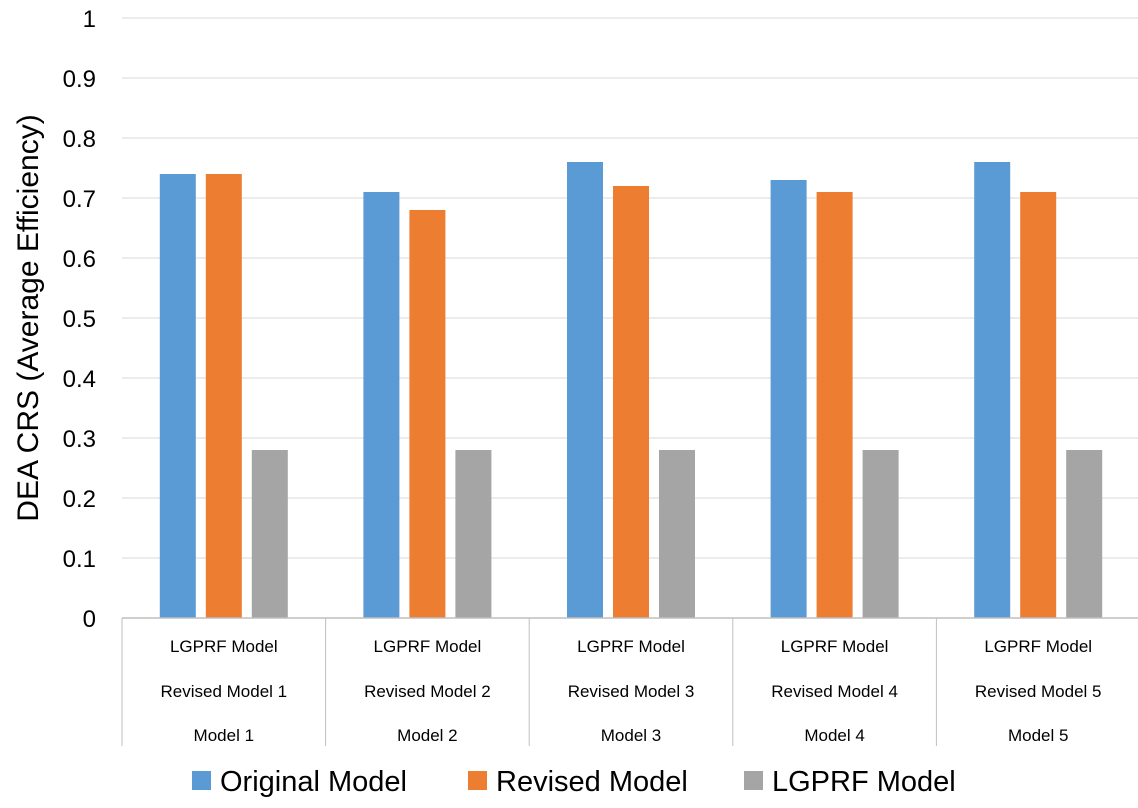 This screenshot has height=808, width=1138. I want to click on x-category-label: Revised Model 1, so click(223, 691).